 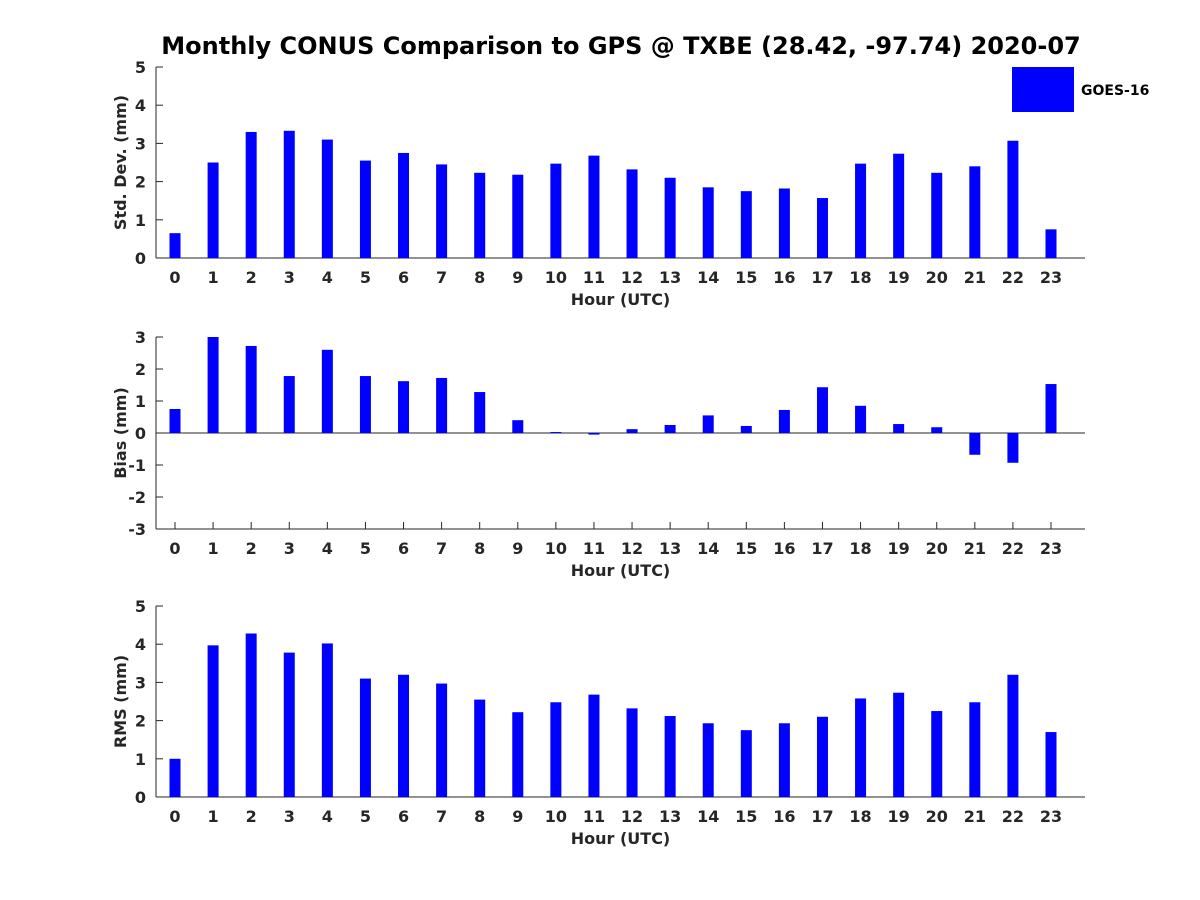 What do you see at coordinates (174, 548) in the screenshot?
I see `x-tick-label: 0` at bounding box center [174, 548].